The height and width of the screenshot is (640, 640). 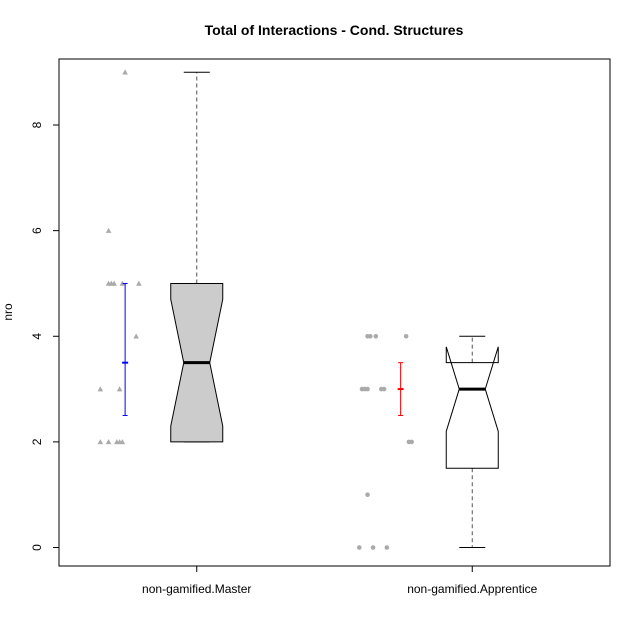 What do you see at coordinates (37, 230) in the screenshot?
I see `y-tick-label: 6` at bounding box center [37, 230].